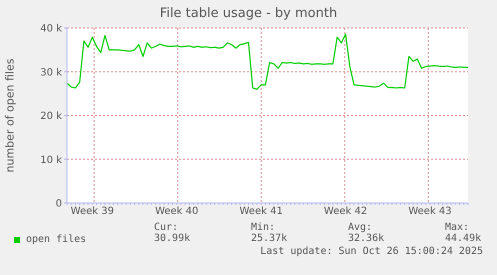 The image size is (497, 275). What do you see at coordinates (51, 29) in the screenshot?
I see `y-tick-label: 40 k` at bounding box center [51, 29].